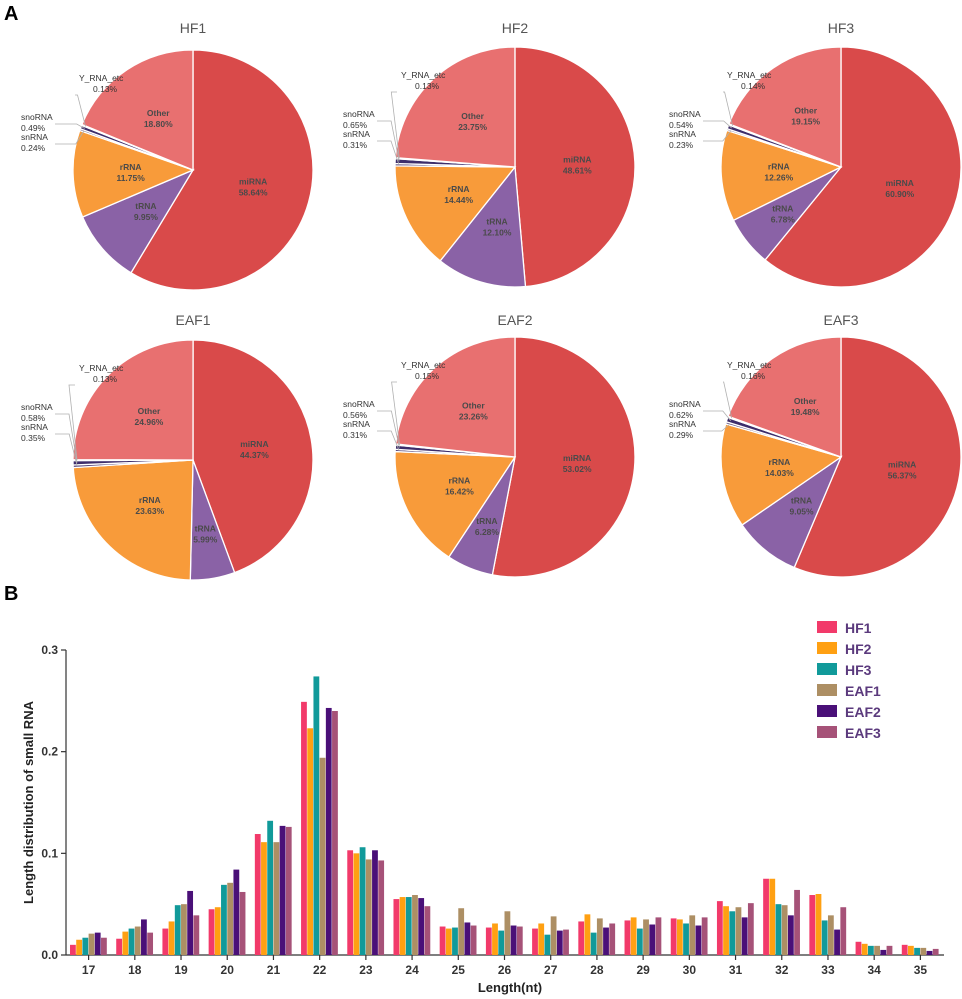  I want to click on slice-name-label: Other, so click(473, 406).